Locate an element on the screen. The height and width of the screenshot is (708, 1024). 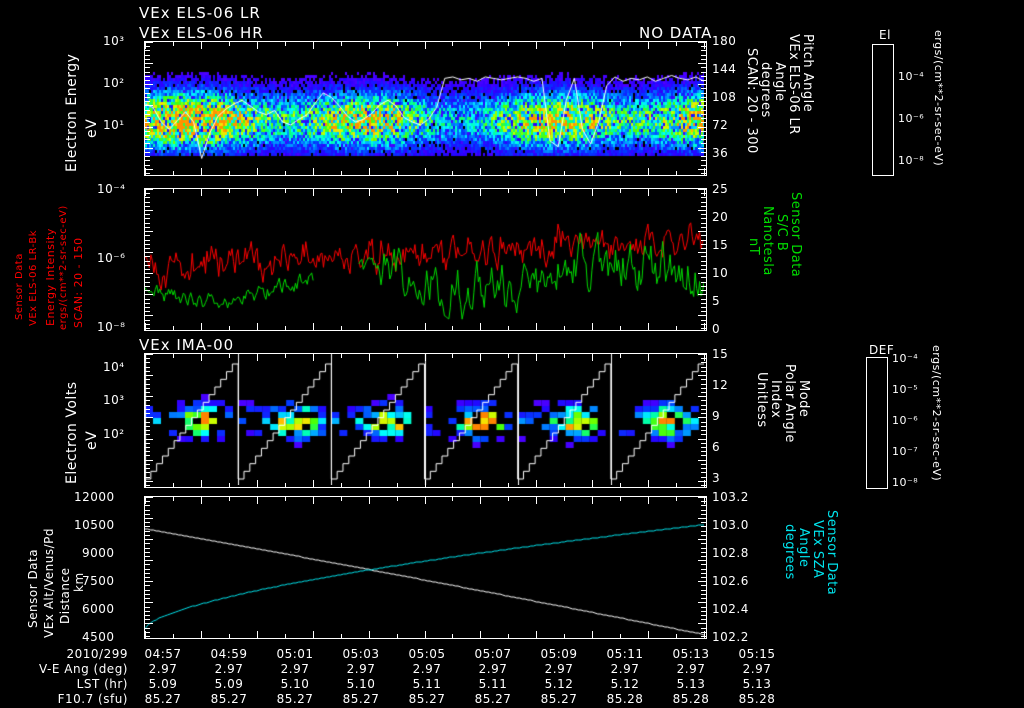
panel-4-ltick-4: 6000 is located at coordinates (98, 609).